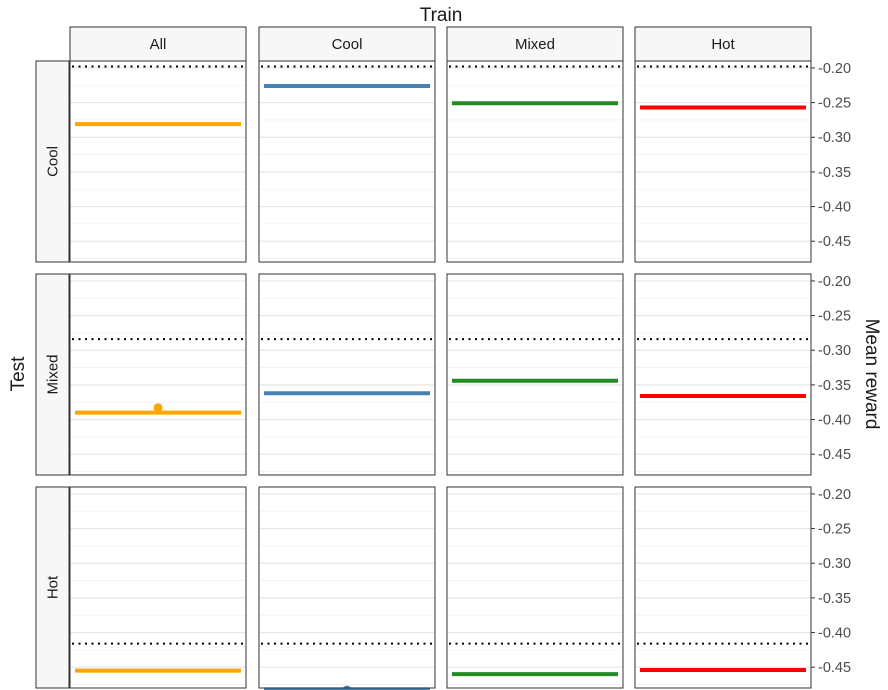  I want to click on row-label-hot: Hot, so click(53, 587).